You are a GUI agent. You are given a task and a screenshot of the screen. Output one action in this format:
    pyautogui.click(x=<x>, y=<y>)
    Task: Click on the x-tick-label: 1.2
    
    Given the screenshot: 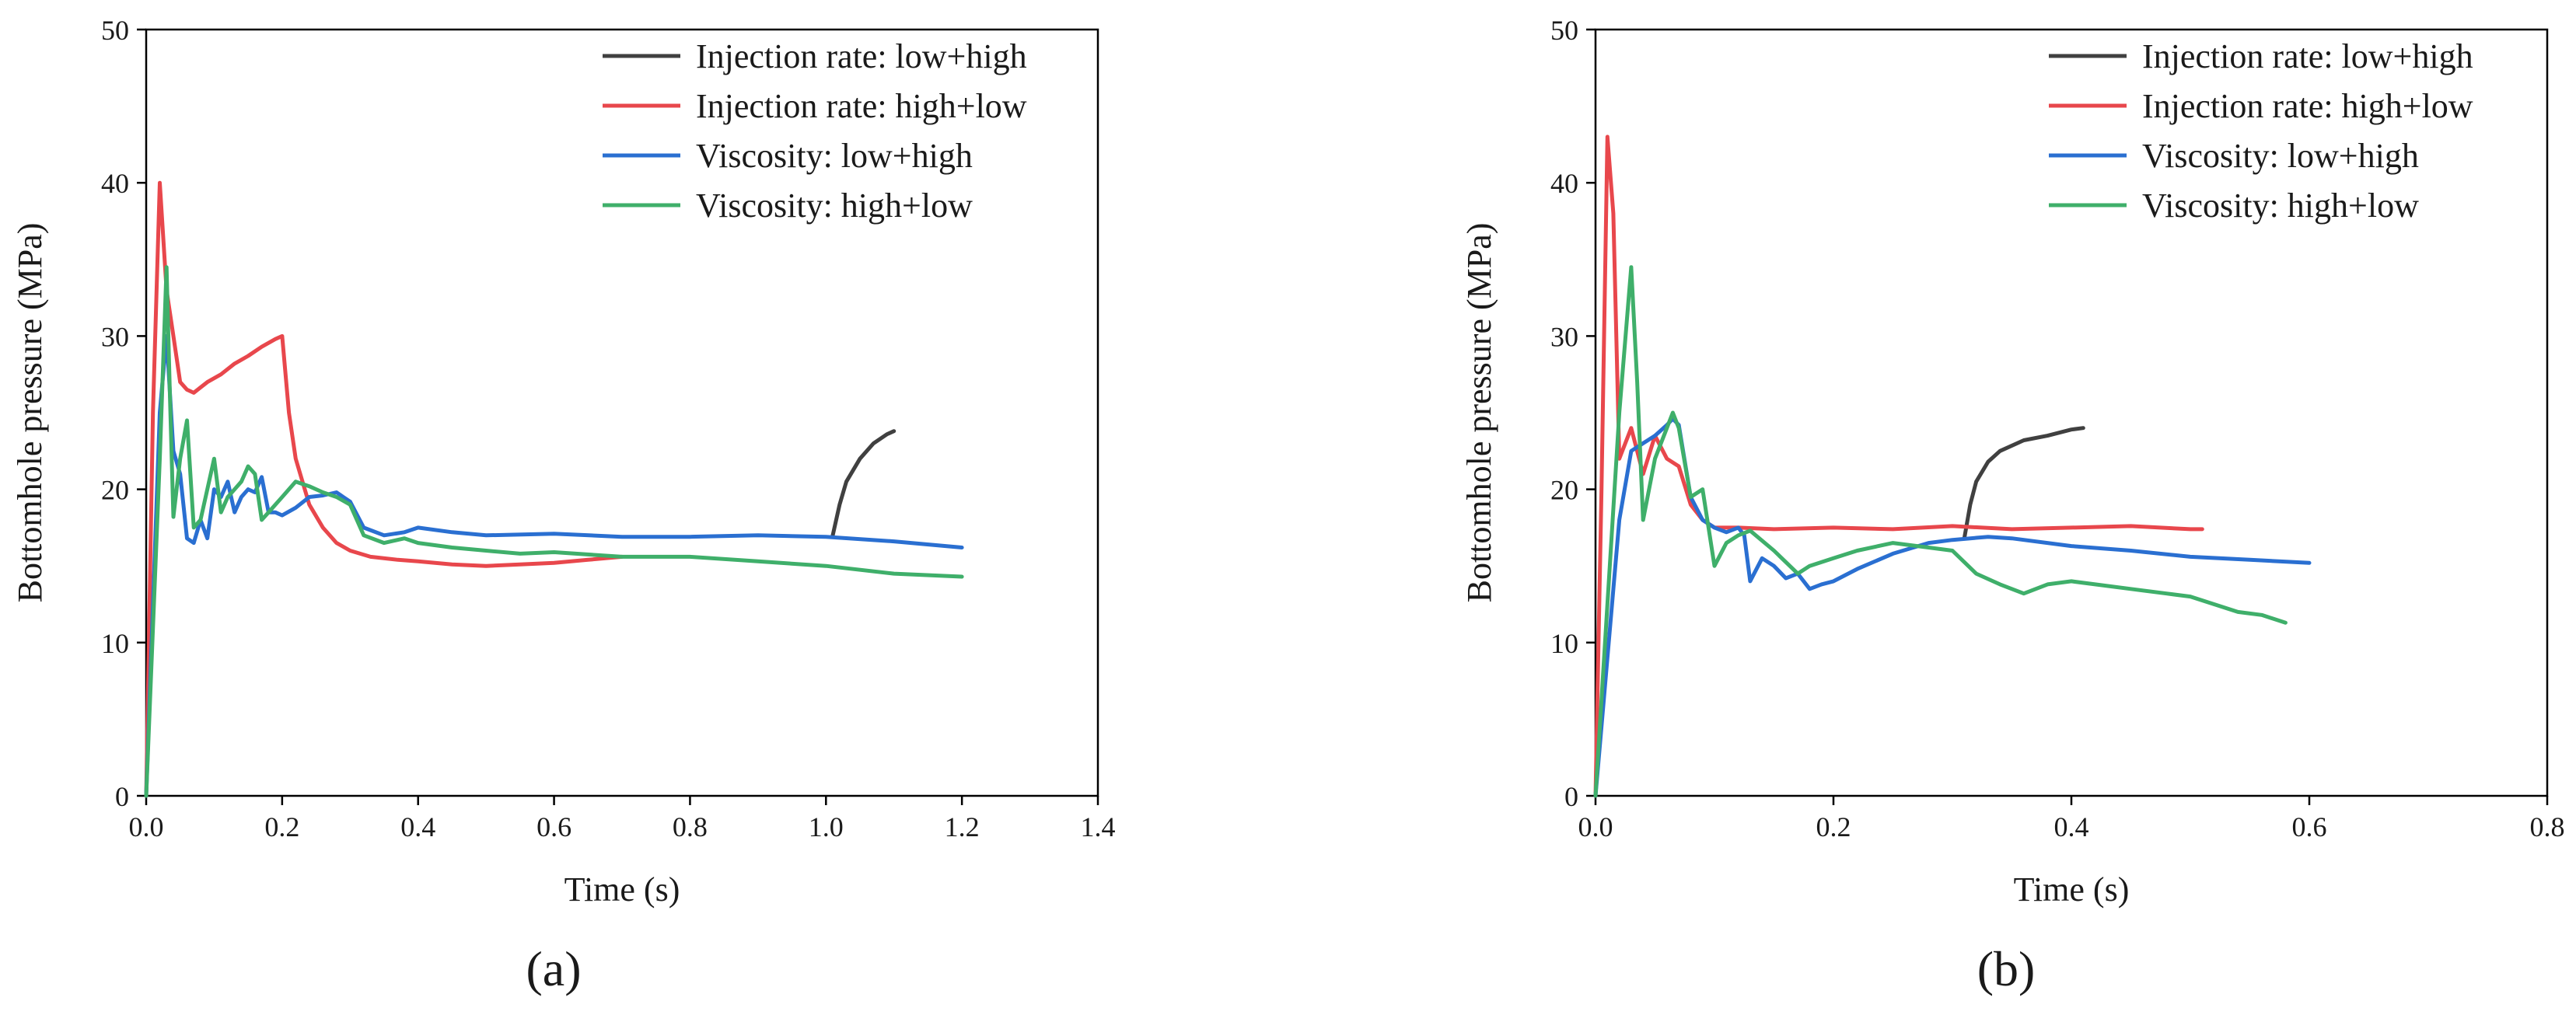 What is the action you would take?
    pyautogui.click(x=962, y=826)
    